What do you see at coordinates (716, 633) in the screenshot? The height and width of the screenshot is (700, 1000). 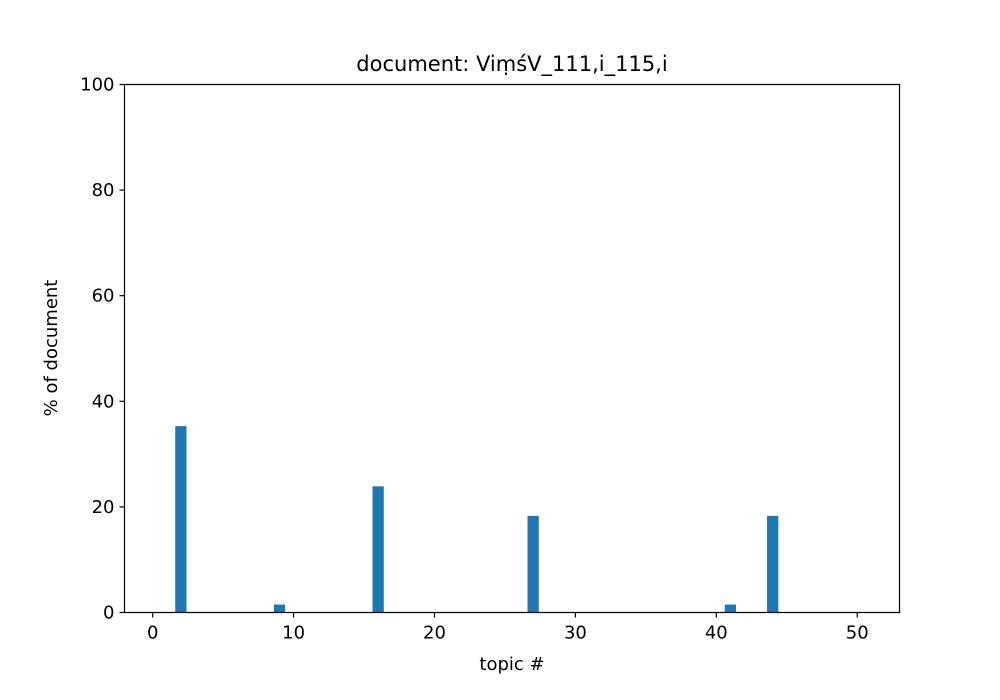 I see `x-tick-label: 40` at bounding box center [716, 633].